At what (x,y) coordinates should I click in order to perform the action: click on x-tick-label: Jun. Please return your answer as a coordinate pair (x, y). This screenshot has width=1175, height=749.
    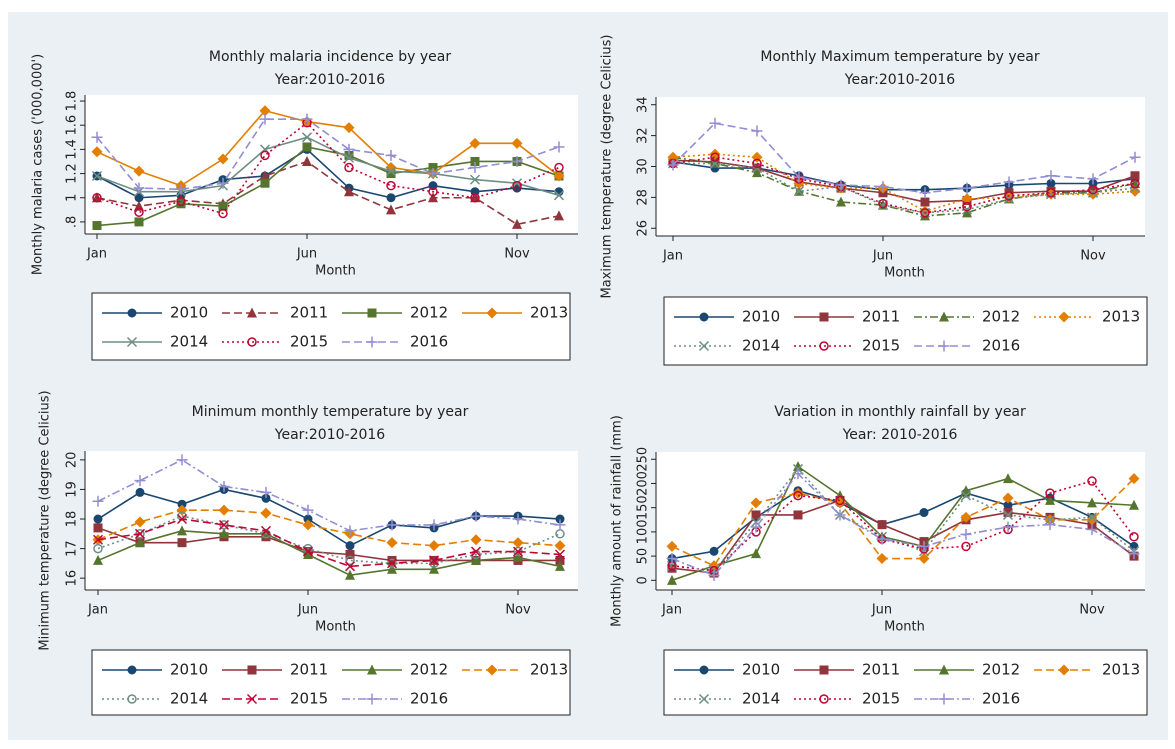
    Looking at the image, I should click on (307, 610).